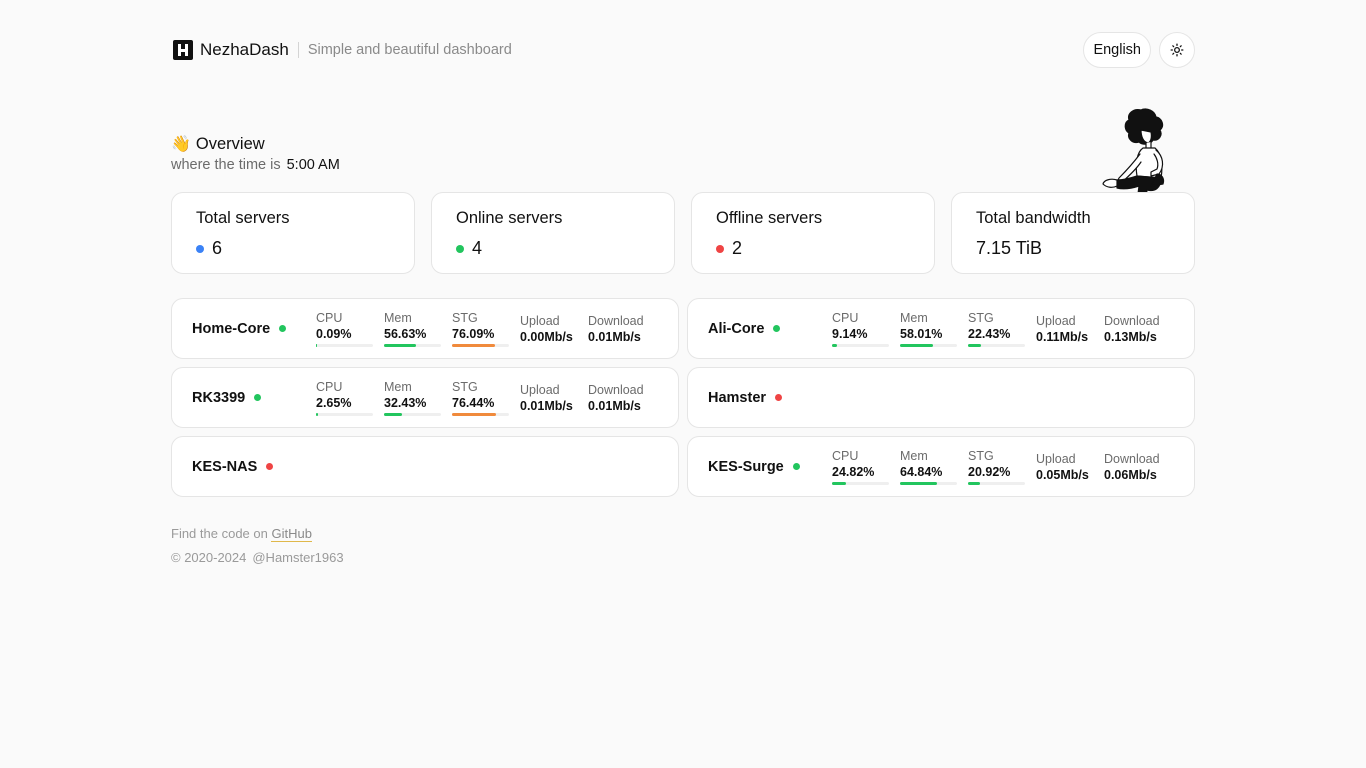 This screenshot has height=768, width=1366. Describe the element at coordinates (860, 329) in the screenshot. I see `cpu-metric: CPU 9.14%` at that location.